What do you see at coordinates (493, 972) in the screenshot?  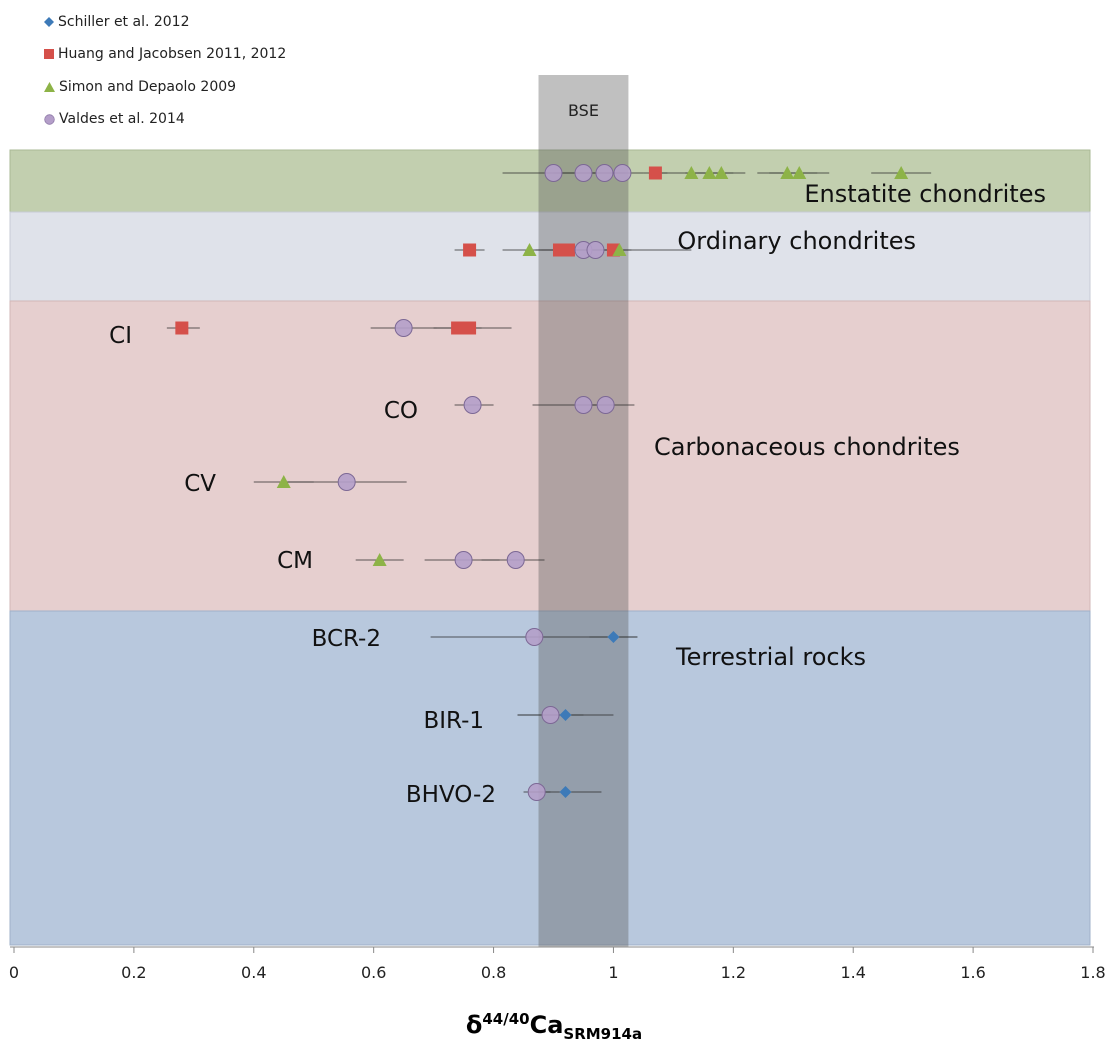 I see `x-tick-label: 0.8` at bounding box center [493, 972].